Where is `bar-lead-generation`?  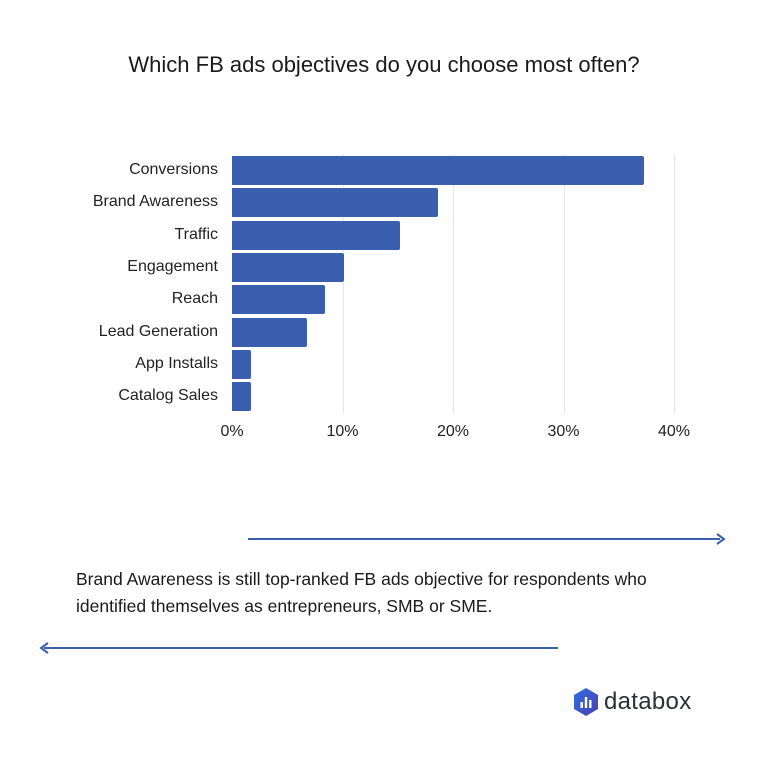 bar-lead-generation is located at coordinates (270, 332).